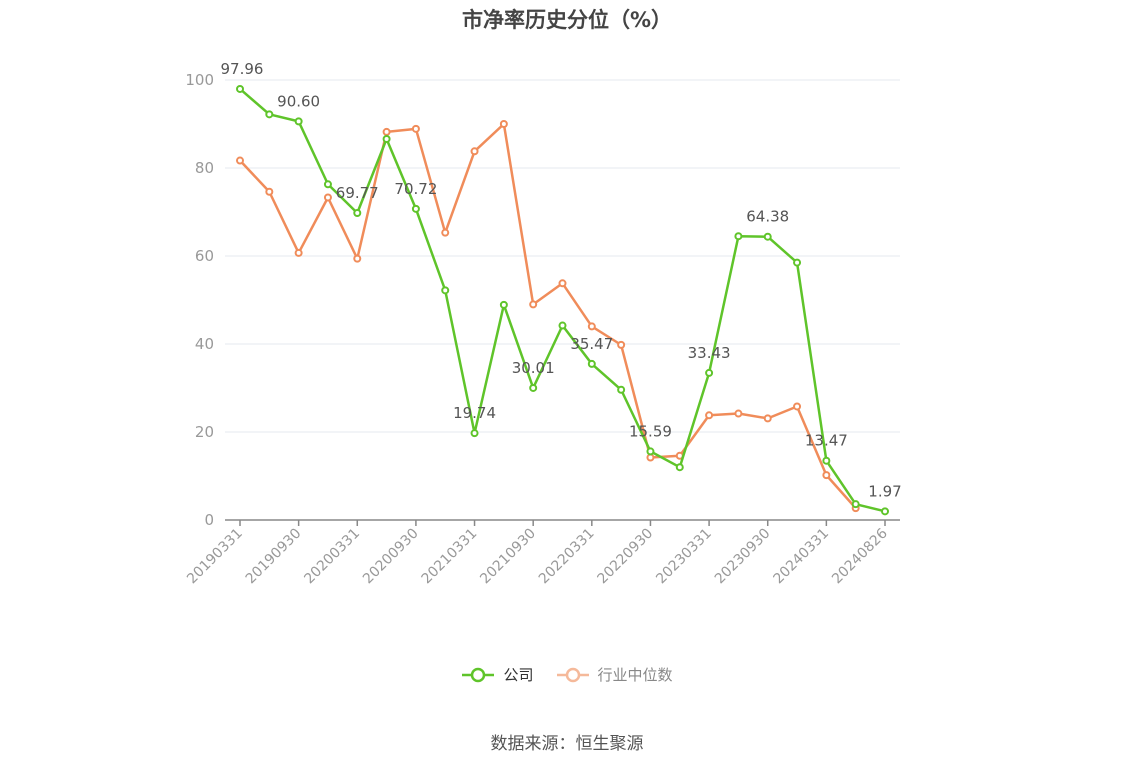 The image size is (1134, 766). Describe the element at coordinates (591, 344) in the screenshot. I see `data-label: 35.47` at that location.